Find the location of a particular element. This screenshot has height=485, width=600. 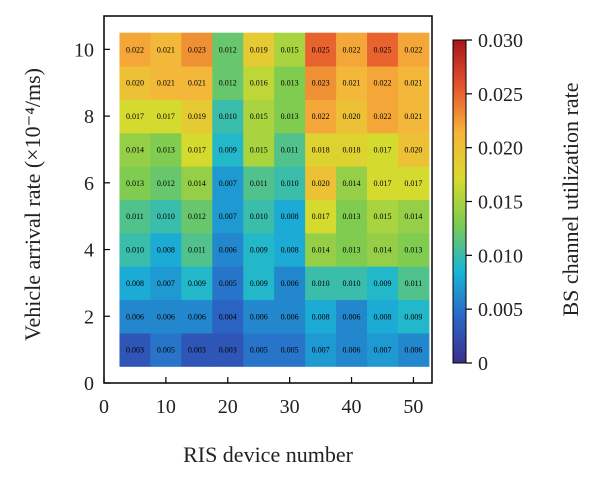

cell-value-label: 0.007 is located at coordinates (382, 350).